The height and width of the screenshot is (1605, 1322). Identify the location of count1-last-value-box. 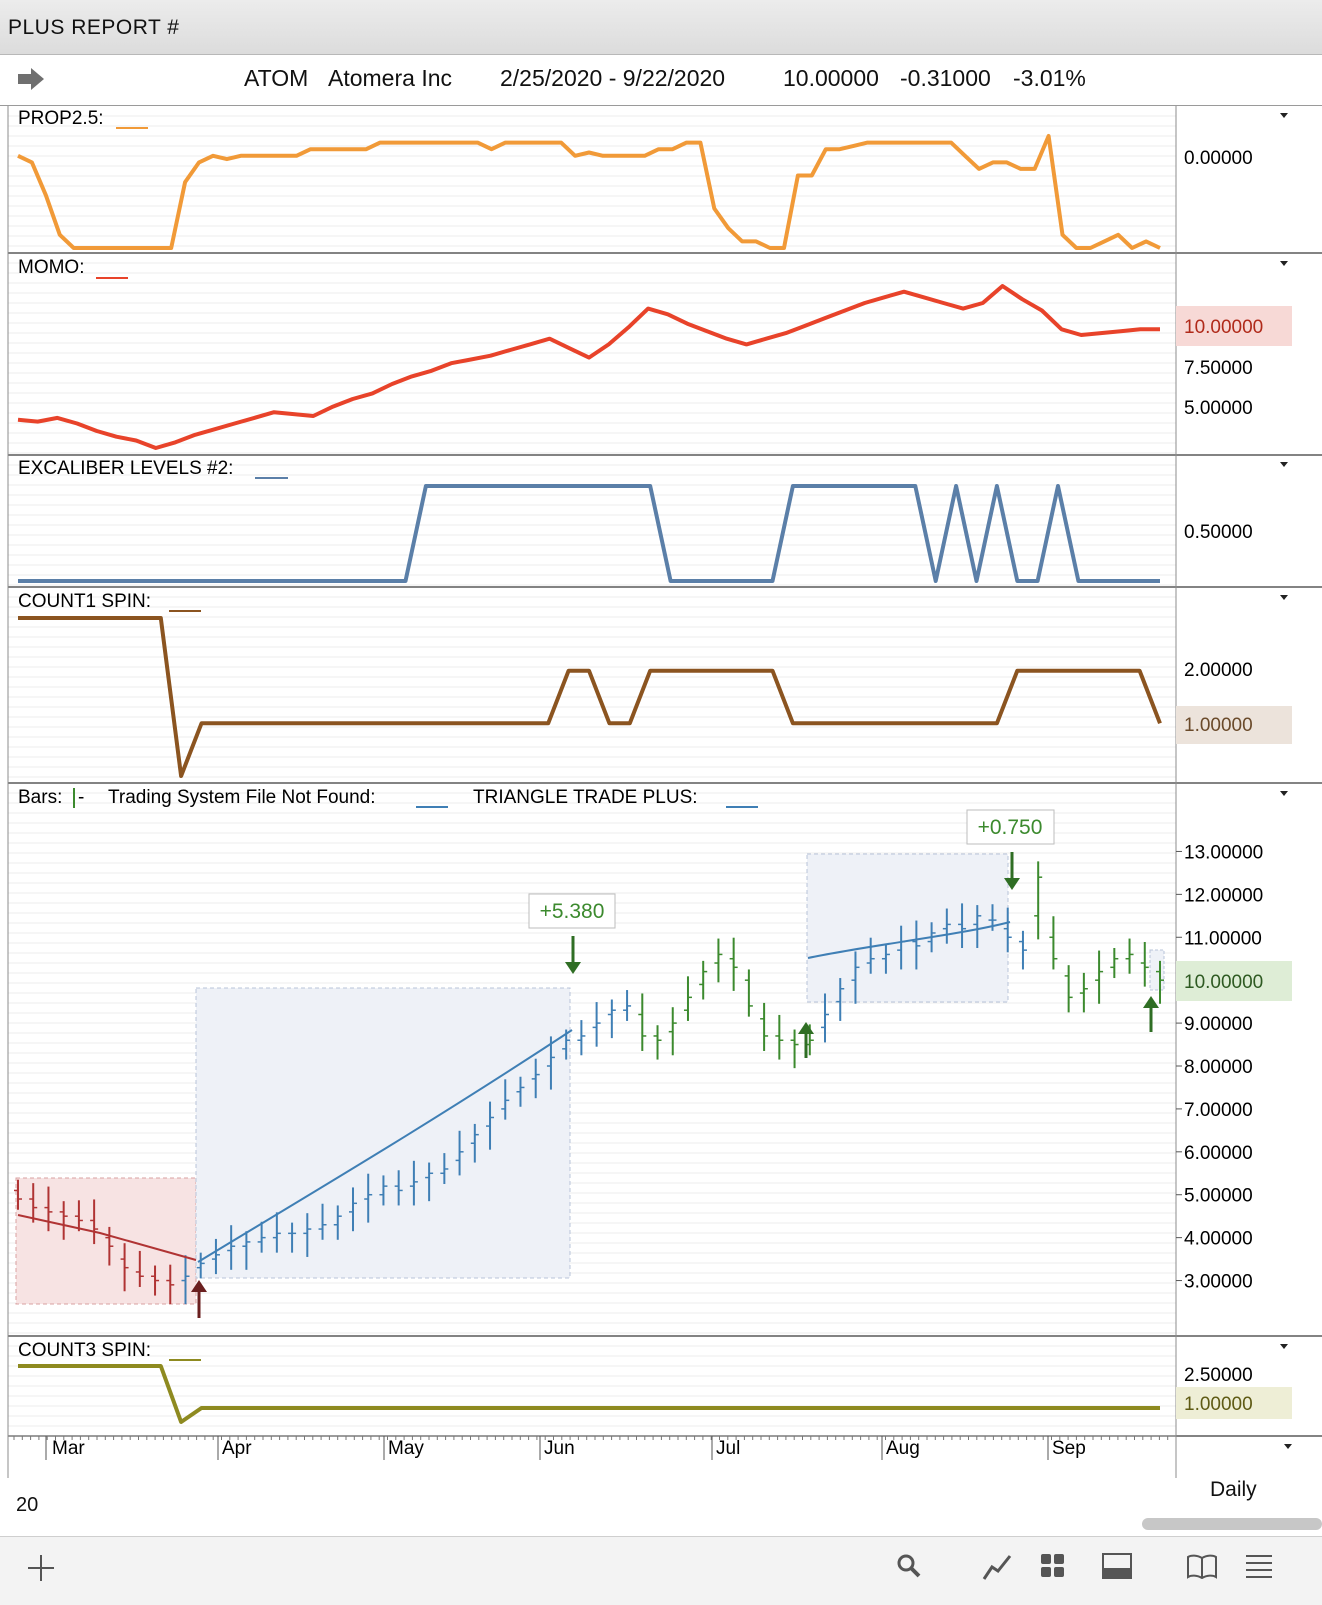
(1234, 725).